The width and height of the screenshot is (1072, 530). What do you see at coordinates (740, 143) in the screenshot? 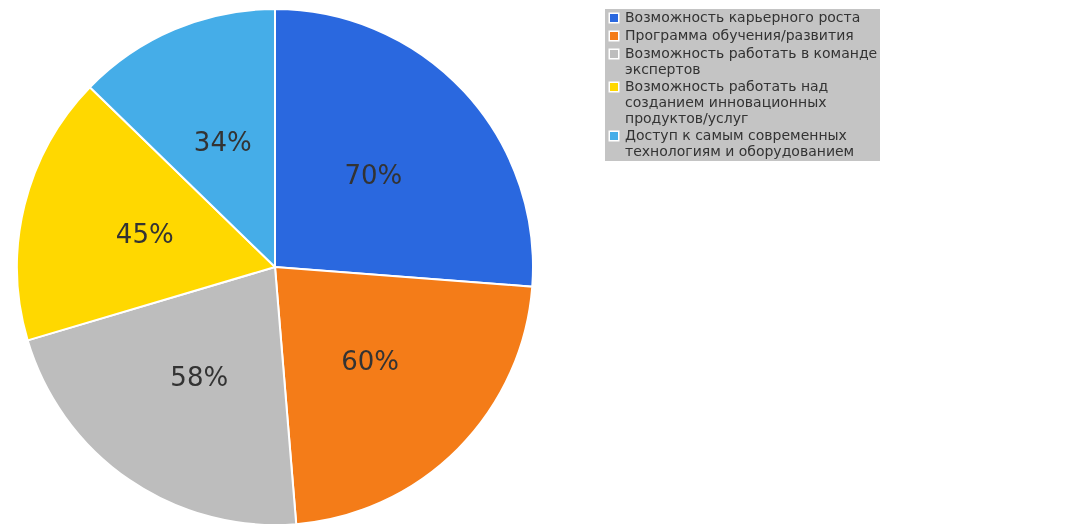
I see `legend-label: Доступ к самым современных технологиям и оборудованием` at bounding box center [740, 143].